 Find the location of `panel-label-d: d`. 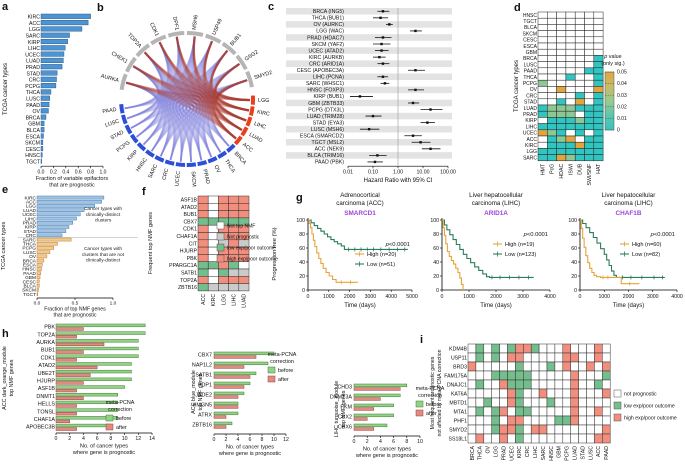

panel-label-d: d is located at coordinates (517, 8).